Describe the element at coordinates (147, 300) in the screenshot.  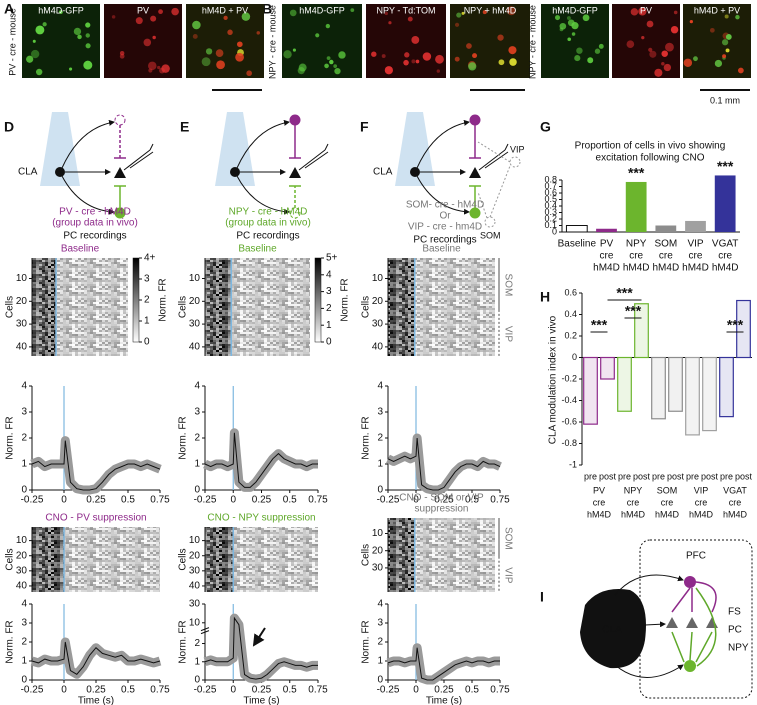
I see `colorbar-tick-label: 2` at that location.